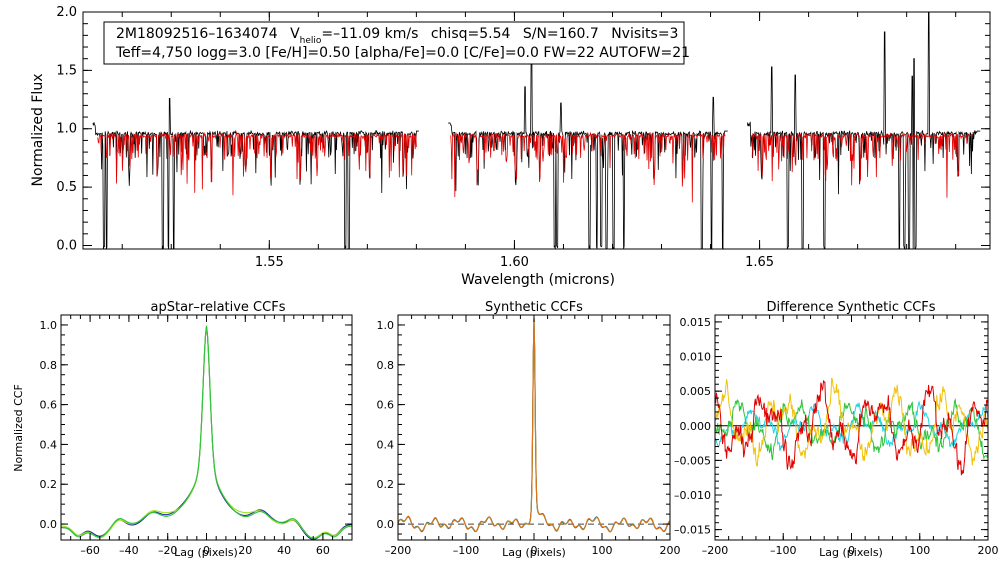  What do you see at coordinates (471, 34) in the screenshot?
I see `info-chisq: chisq=5.54` at bounding box center [471, 34].